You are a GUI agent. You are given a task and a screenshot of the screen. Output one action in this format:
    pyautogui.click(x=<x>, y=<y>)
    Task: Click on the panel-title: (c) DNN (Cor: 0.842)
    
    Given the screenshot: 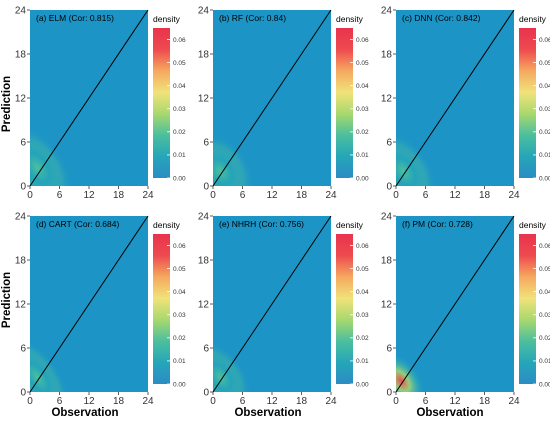 What is the action you would take?
    pyautogui.click(x=441, y=18)
    